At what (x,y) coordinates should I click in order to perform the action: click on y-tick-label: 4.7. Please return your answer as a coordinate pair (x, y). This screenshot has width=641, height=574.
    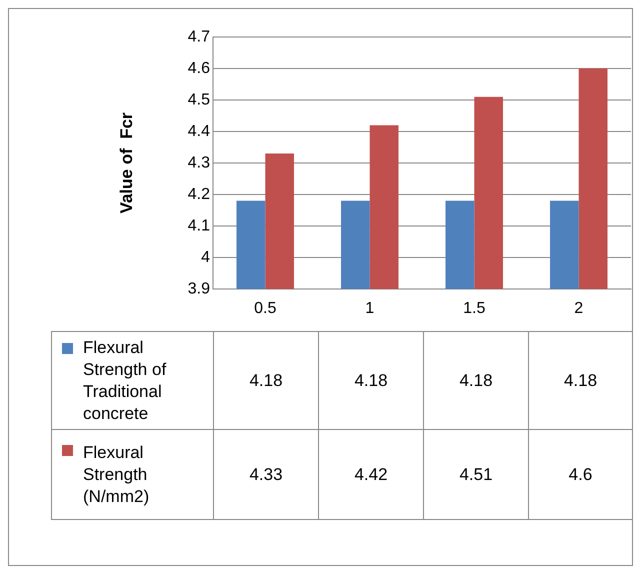
    Looking at the image, I should click on (199, 37).